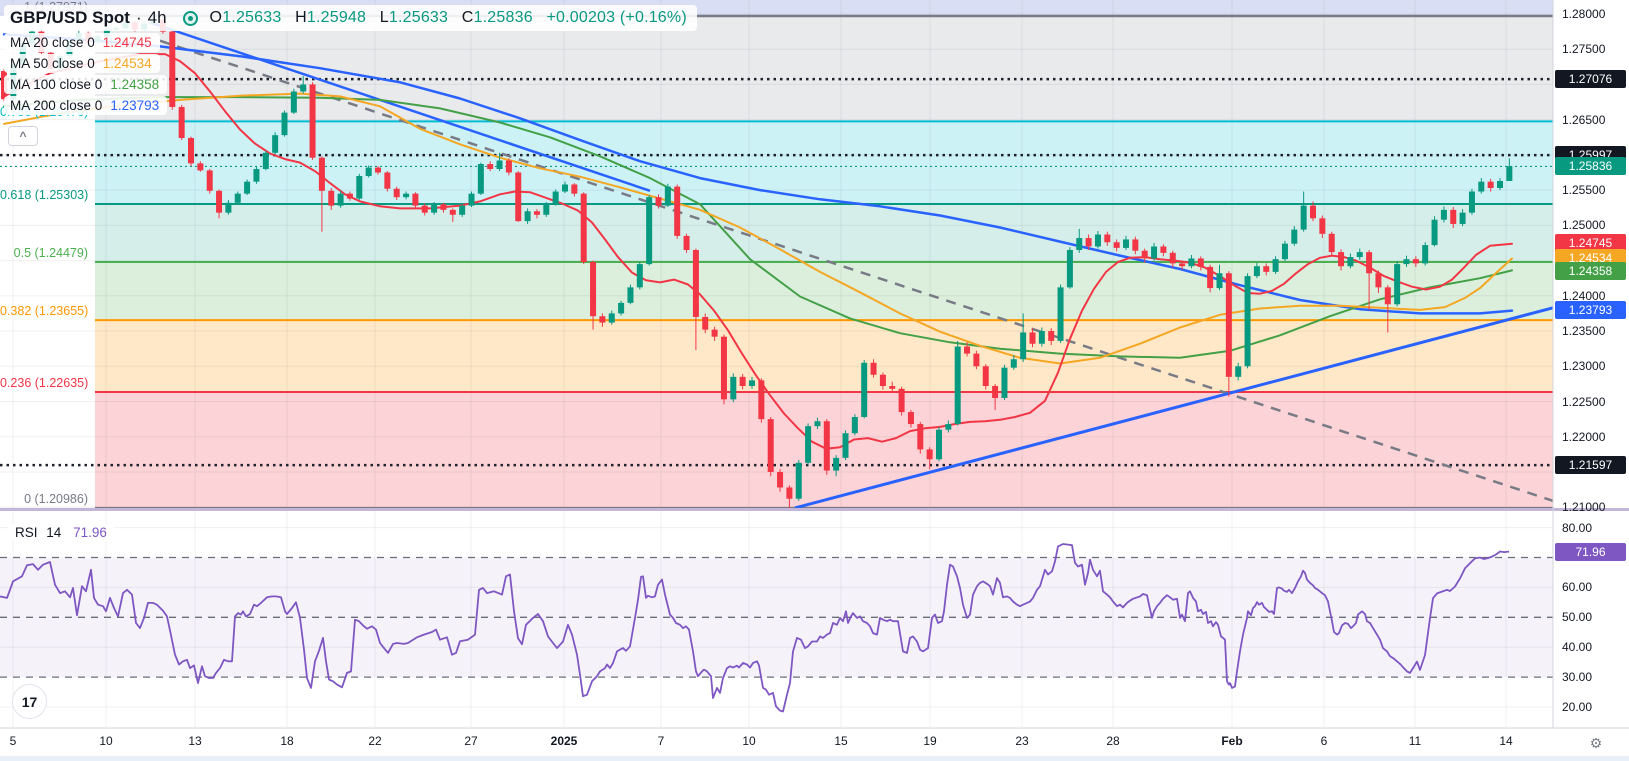 This screenshot has height=761, width=1629. Describe the element at coordinates (1577, 707) in the screenshot. I see `rsi-tick-label: 20.00` at that location.